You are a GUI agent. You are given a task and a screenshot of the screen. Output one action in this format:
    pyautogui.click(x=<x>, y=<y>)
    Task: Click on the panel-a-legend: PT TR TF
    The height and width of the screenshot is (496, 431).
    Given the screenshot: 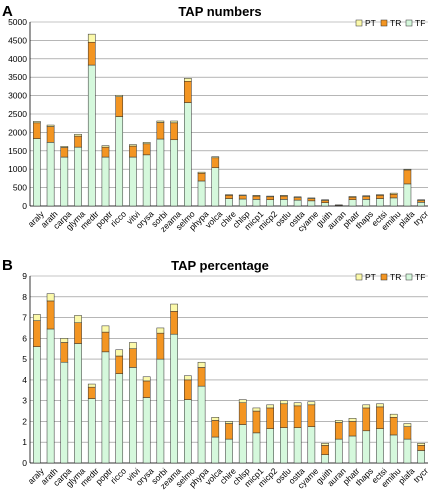 What is the action you would take?
    pyautogui.click(x=390, y=23)
    